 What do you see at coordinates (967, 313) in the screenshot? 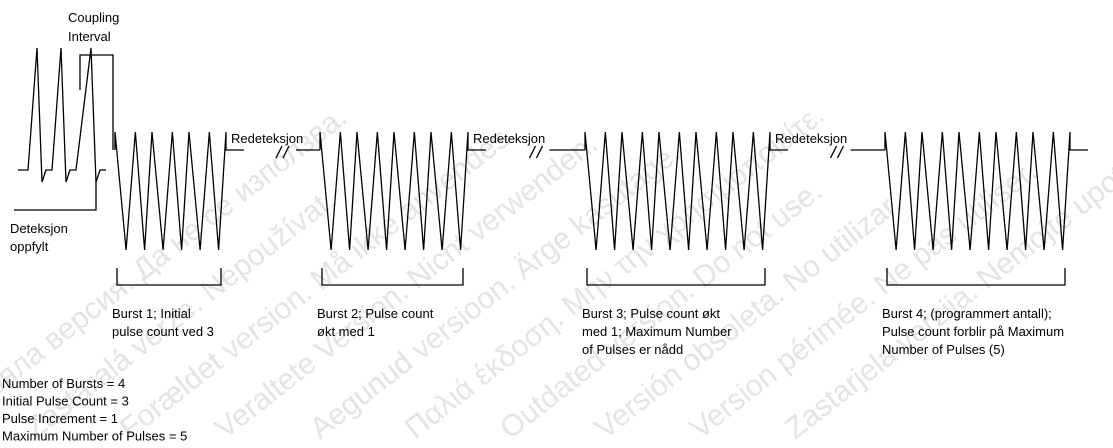
I see `burst-label: Burst 4; (programmert antall);` at bounding box center [967, 313].